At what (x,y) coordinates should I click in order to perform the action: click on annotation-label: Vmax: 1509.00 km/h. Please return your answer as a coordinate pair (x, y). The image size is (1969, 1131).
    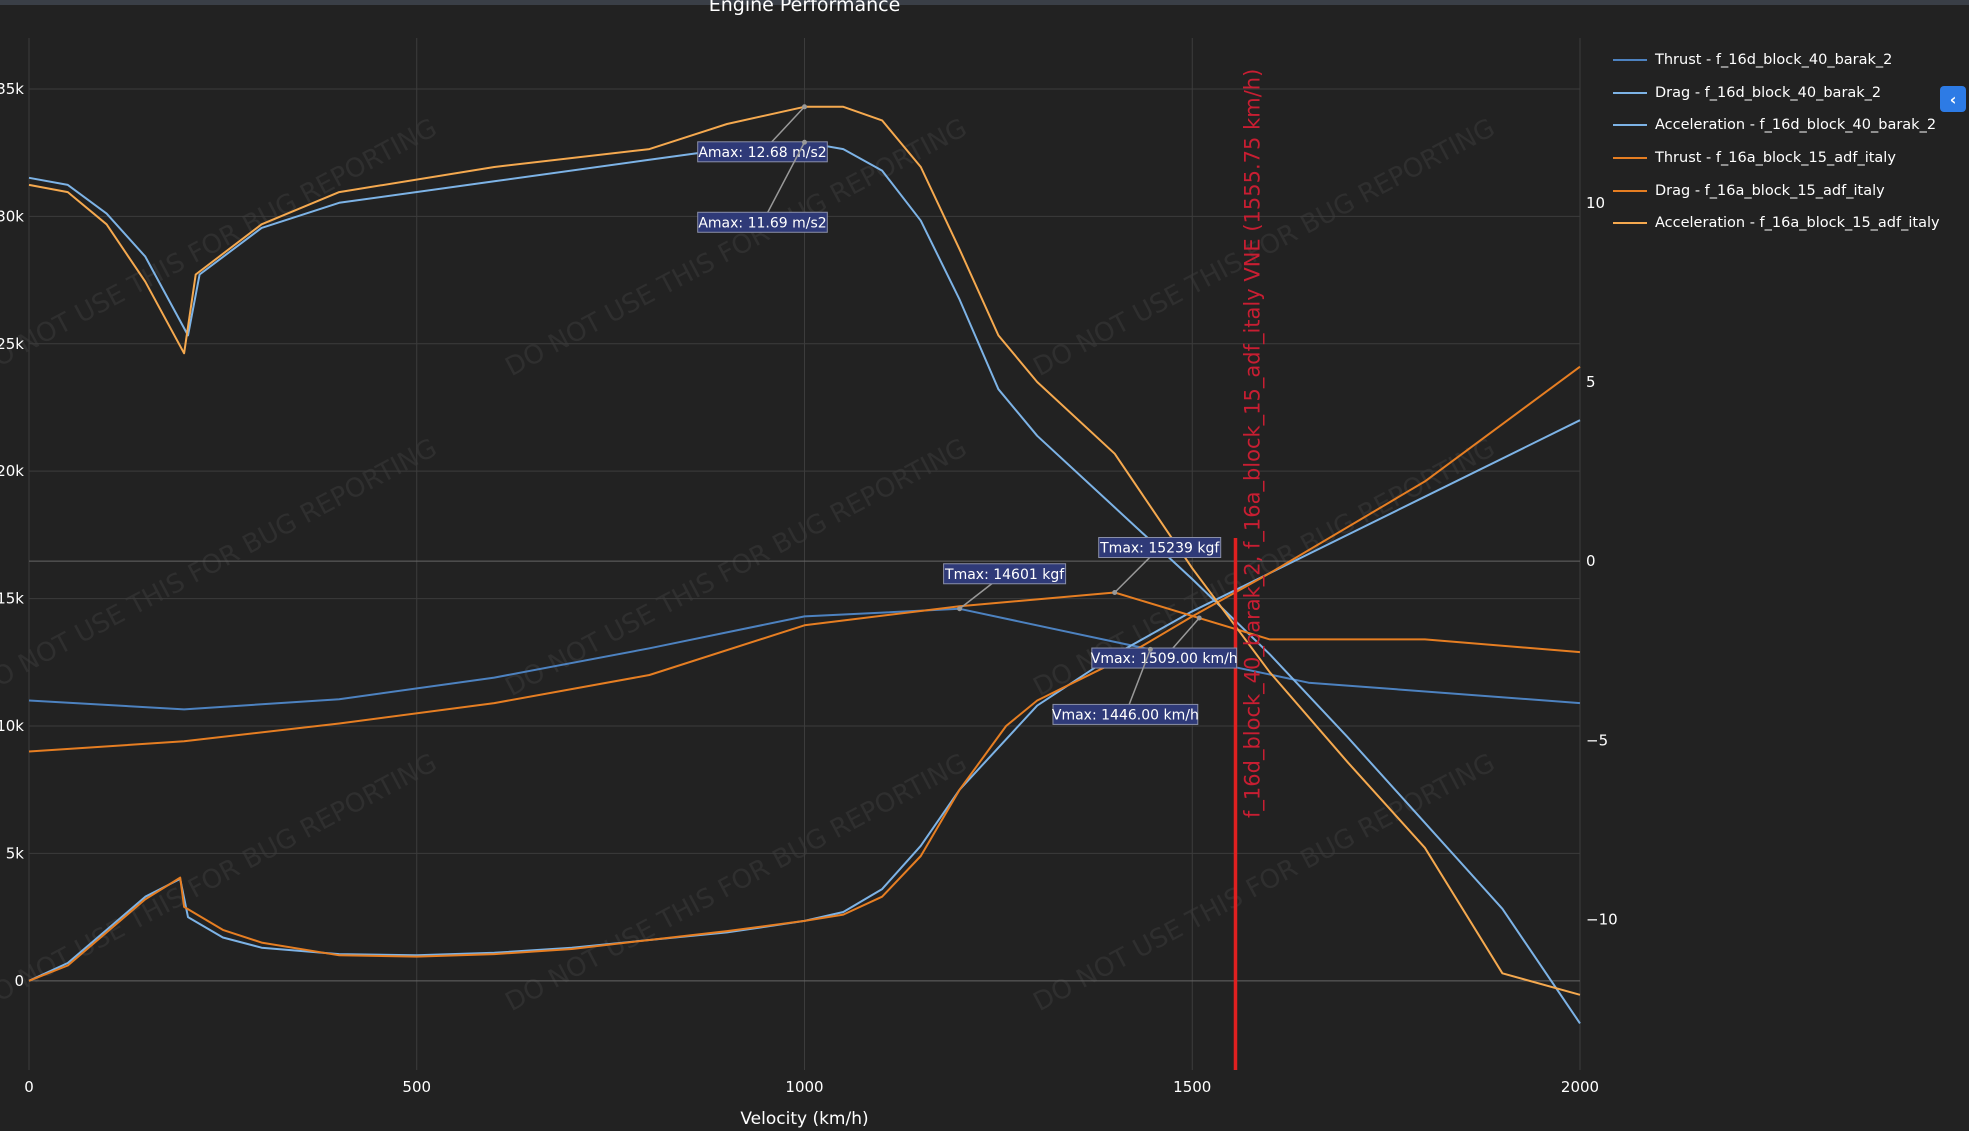
    Looking at the image, I should click on (1164, 659).